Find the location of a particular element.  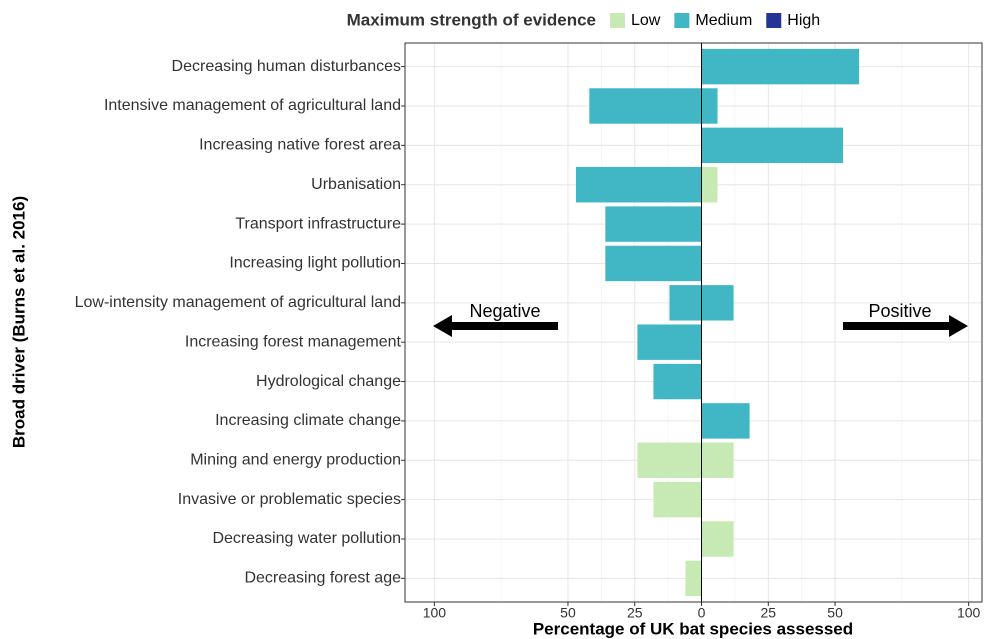

y-tick-label: Increasing native forest area is located at coordinates (300, 145).